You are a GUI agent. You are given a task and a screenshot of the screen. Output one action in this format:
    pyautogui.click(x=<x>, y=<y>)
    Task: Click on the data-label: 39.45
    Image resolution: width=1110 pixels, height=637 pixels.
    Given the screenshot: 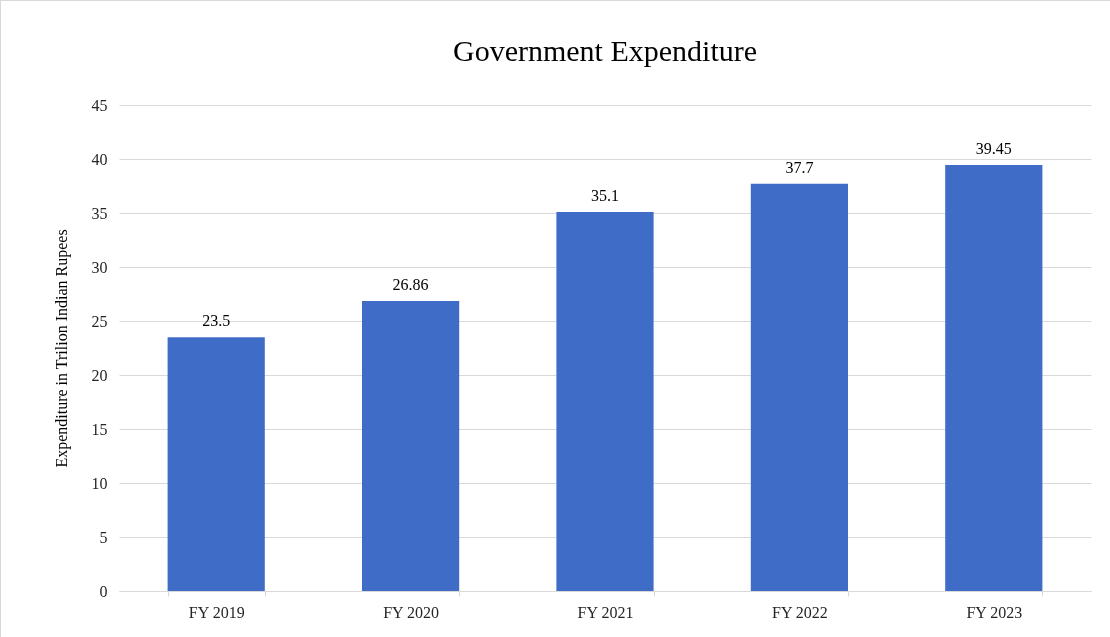 What is the action you would take?
    pyautogui.click(x=993, y=148)
    